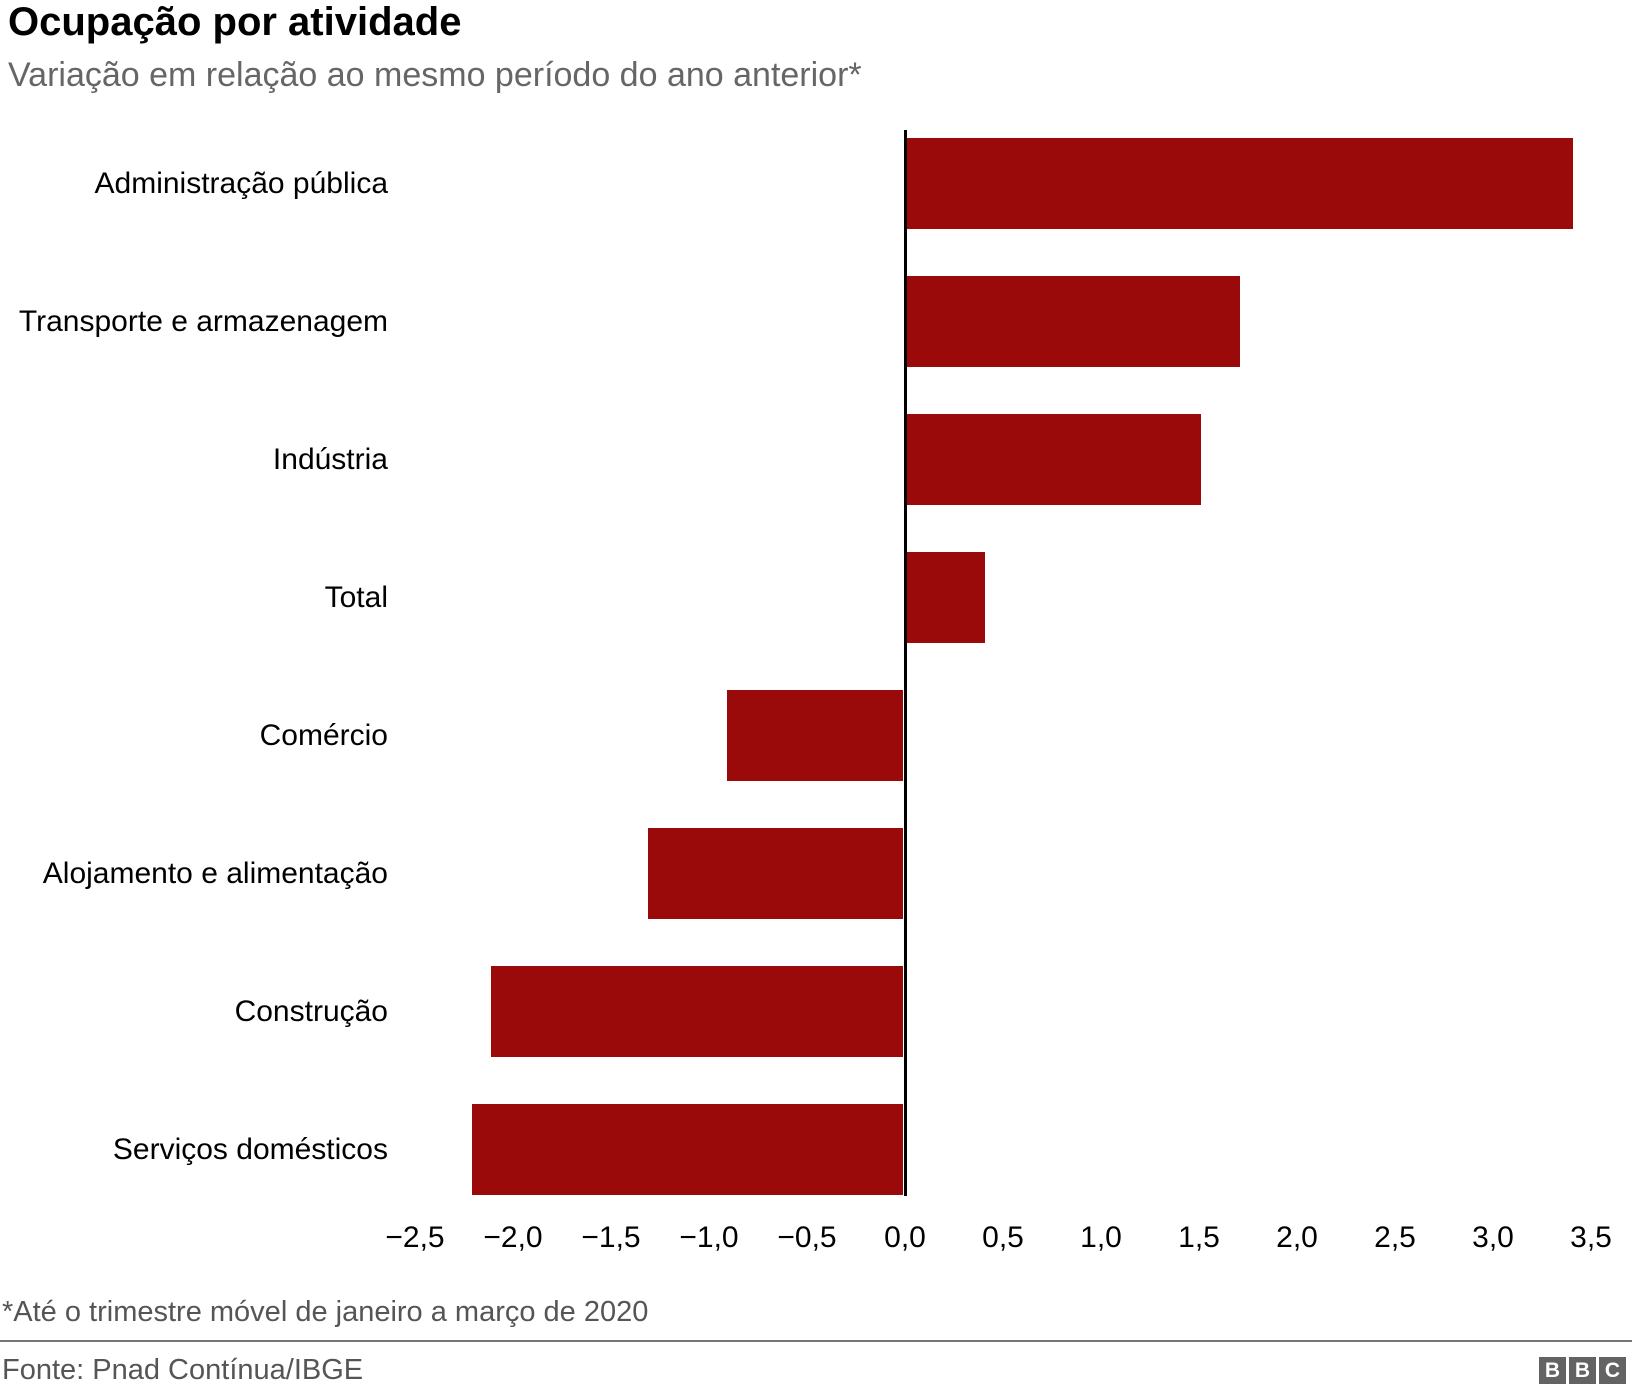  I want to click on category-label: Construção, so click(311, 1011).